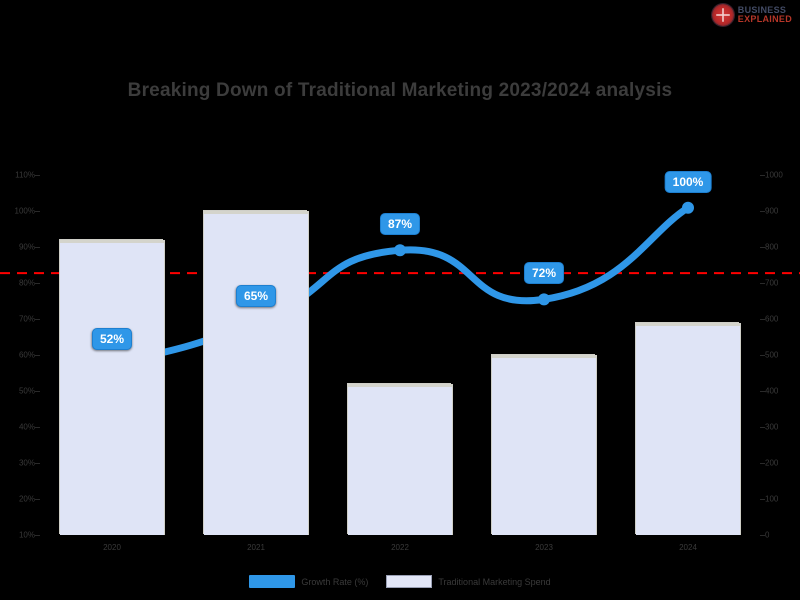 This screenshot has height=600, width=800. I want to click on logo-line-2: EXPLAINED, so click(764, 19).